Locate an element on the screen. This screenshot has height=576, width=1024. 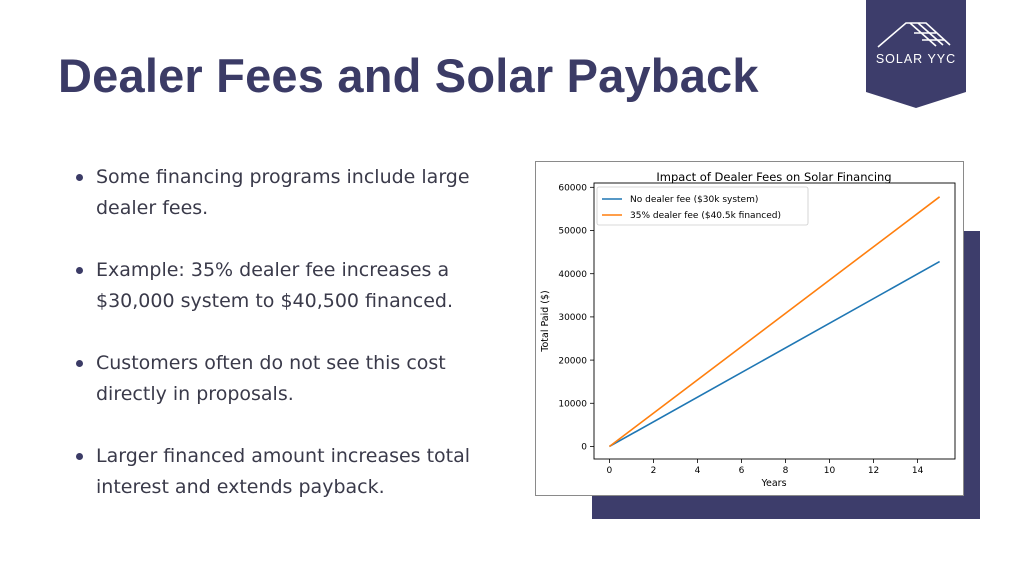
y-tick-label: 10000 is located at coordinates (572, 404).